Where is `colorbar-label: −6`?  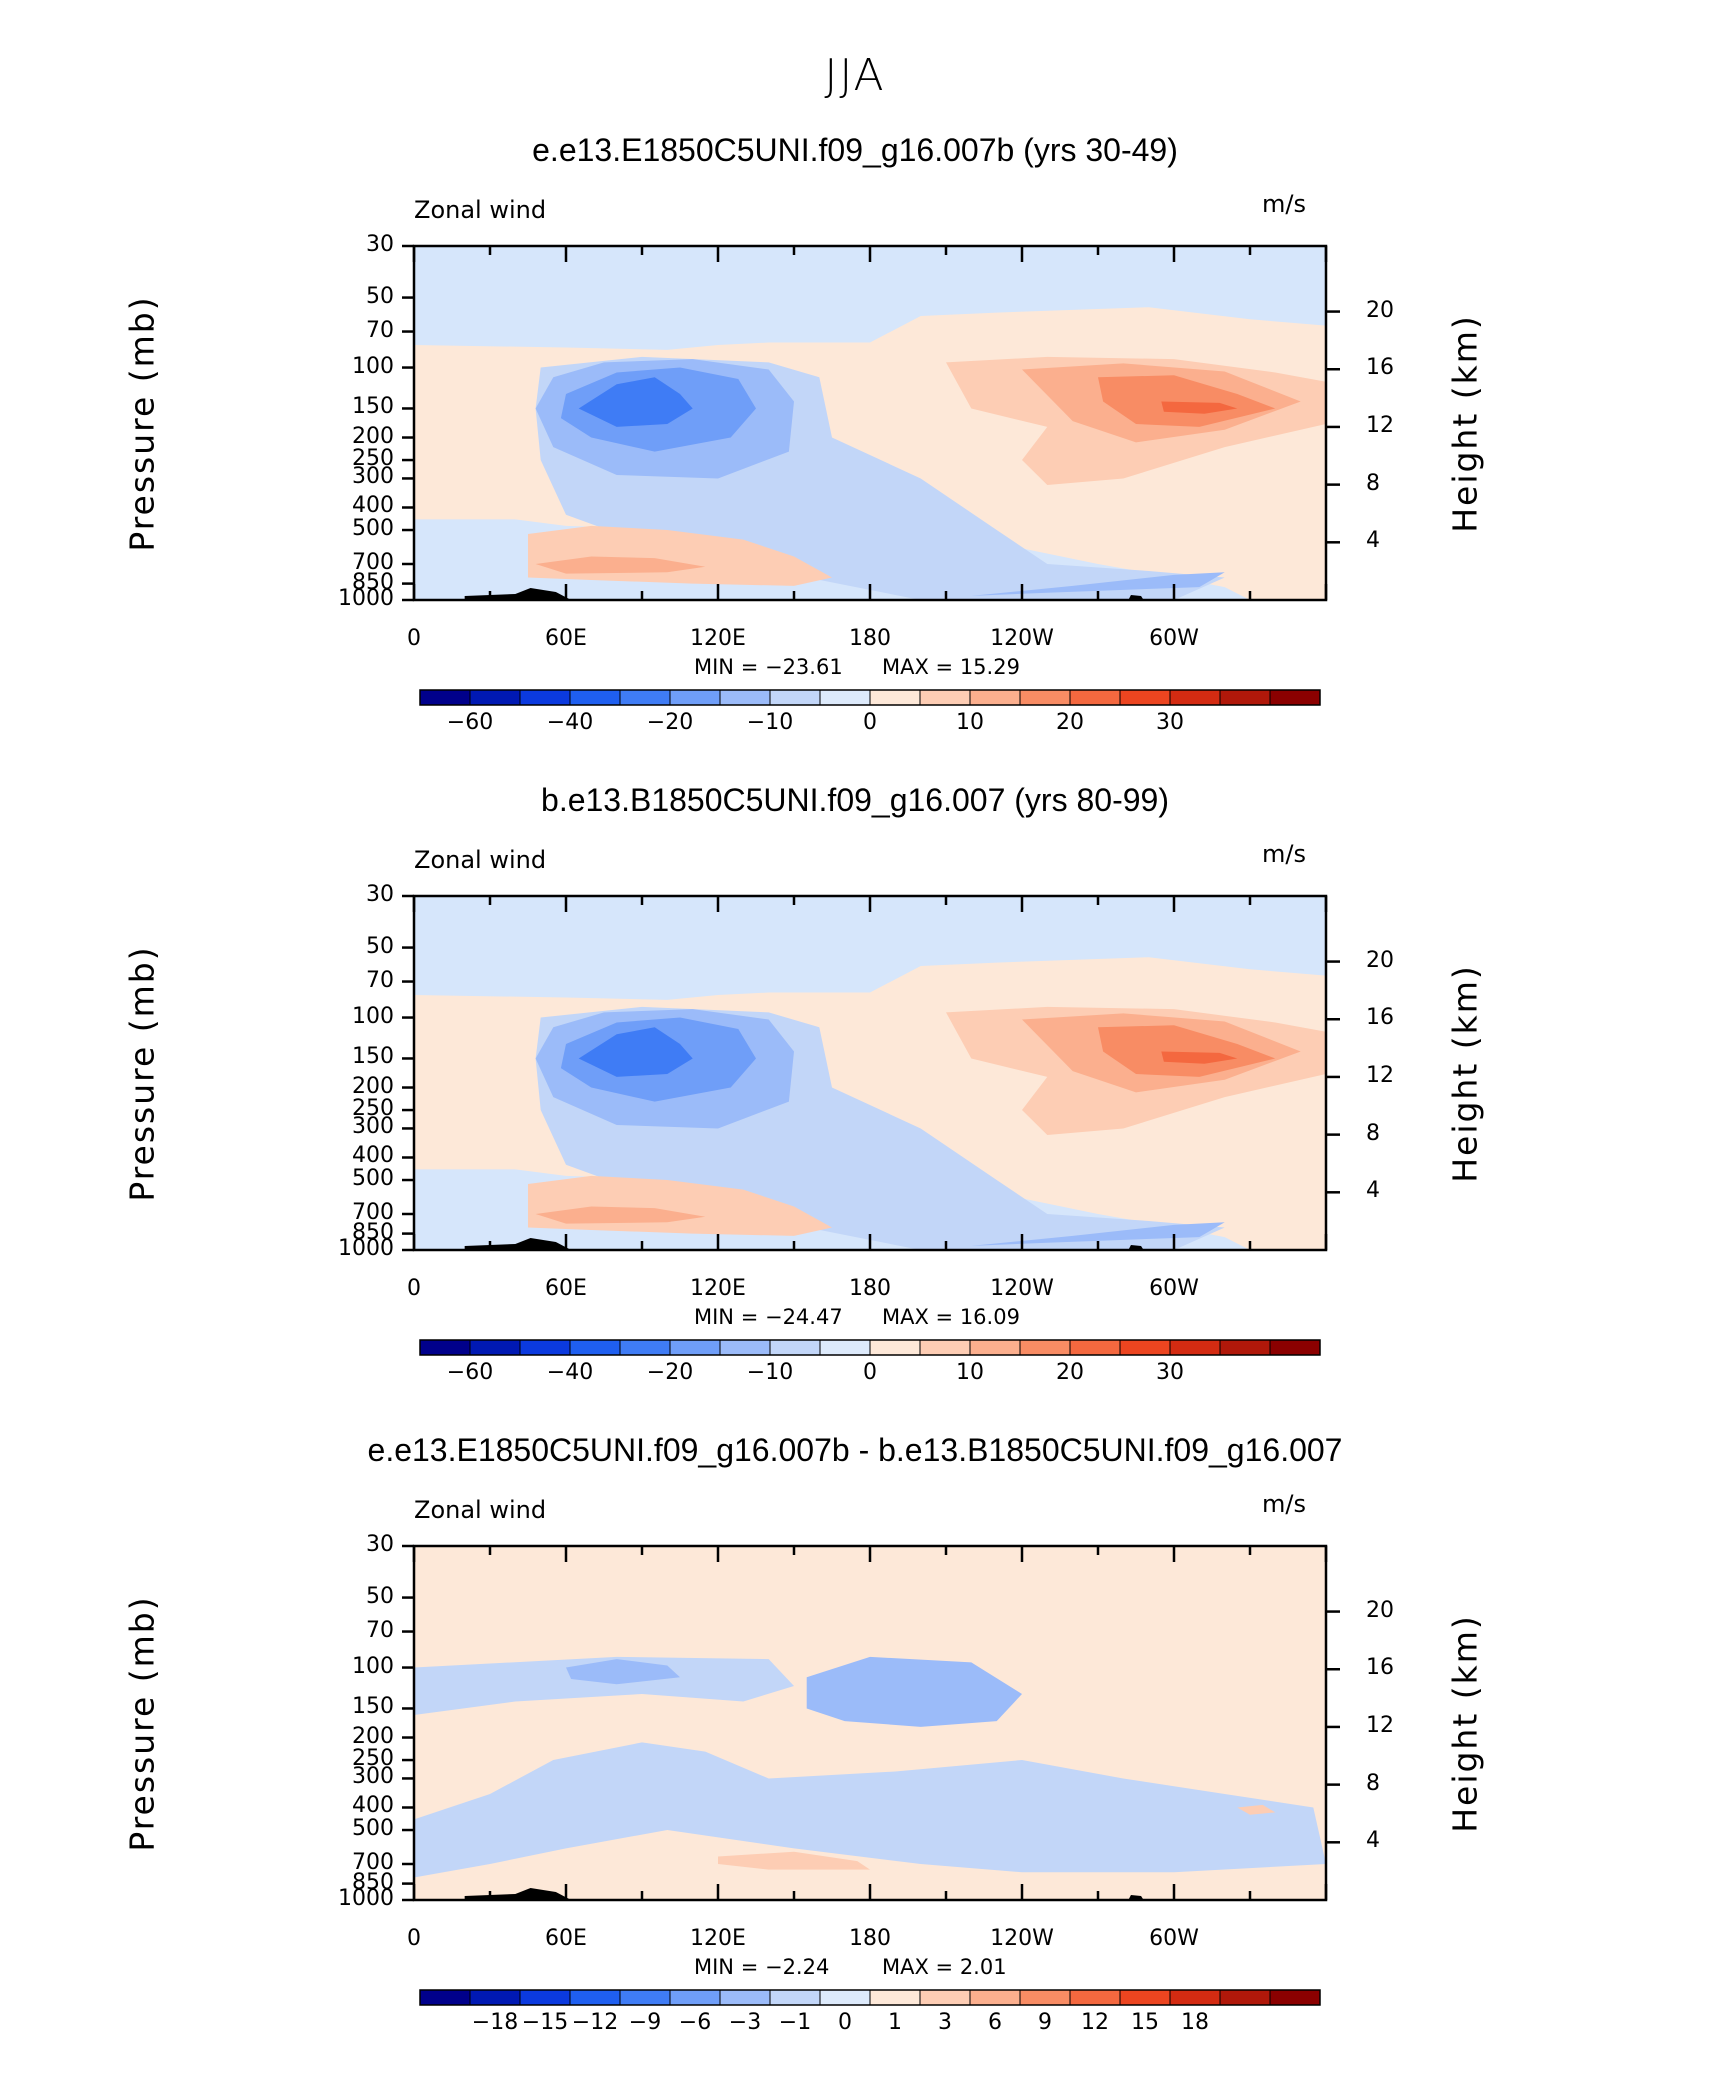 colorbar-label: −6 is located at coordinates (695, 2022).